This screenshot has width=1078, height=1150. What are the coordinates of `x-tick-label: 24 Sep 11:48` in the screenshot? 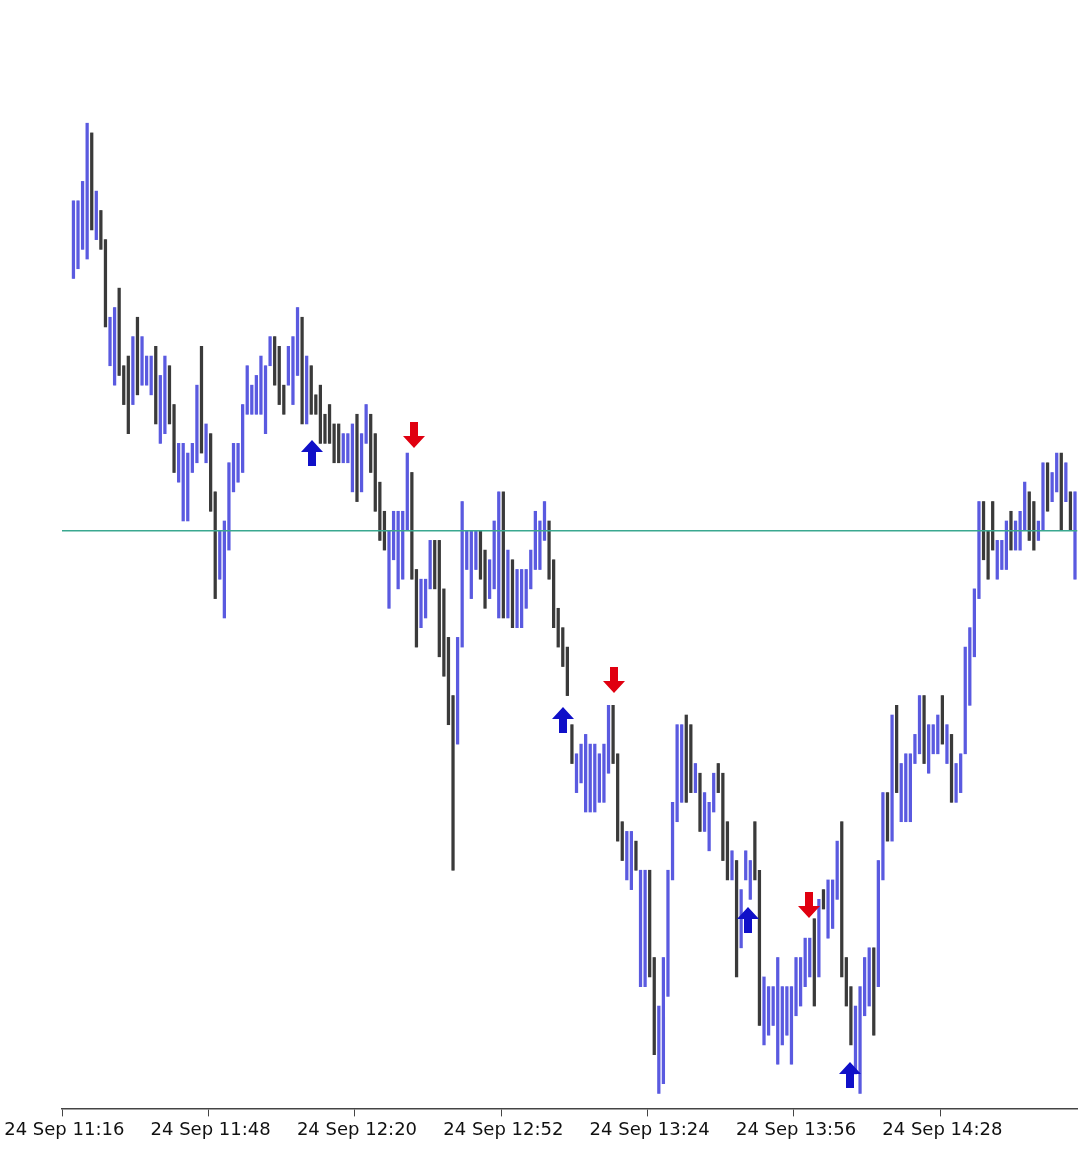 It's located at (210, 1128).